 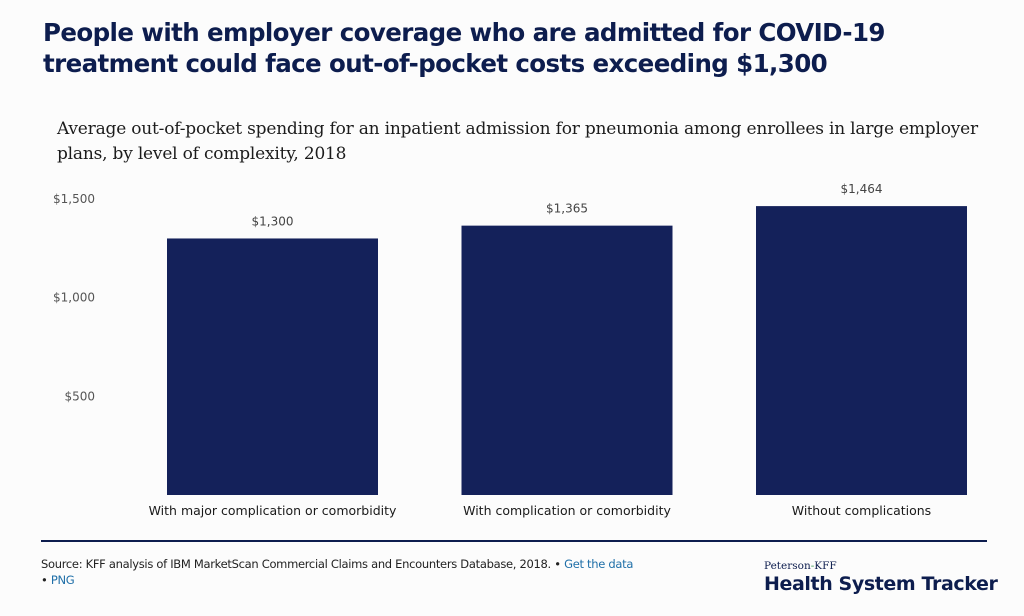 What do you see at coordinates (862, 189) in the screenshot?
I see `data-label: $1,464` at bounding box center [862, 189].